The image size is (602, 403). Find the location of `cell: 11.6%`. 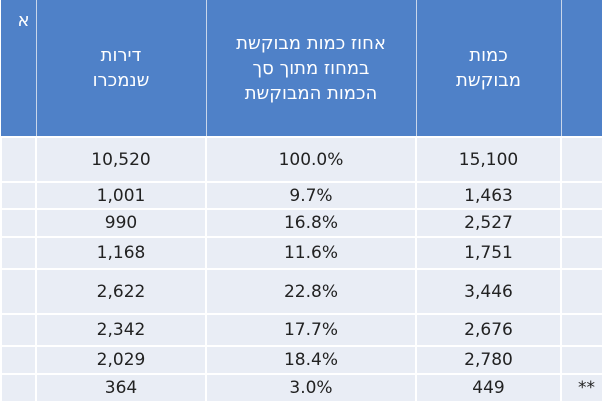

cell: 11.6% is located at coordinates (311, 253).